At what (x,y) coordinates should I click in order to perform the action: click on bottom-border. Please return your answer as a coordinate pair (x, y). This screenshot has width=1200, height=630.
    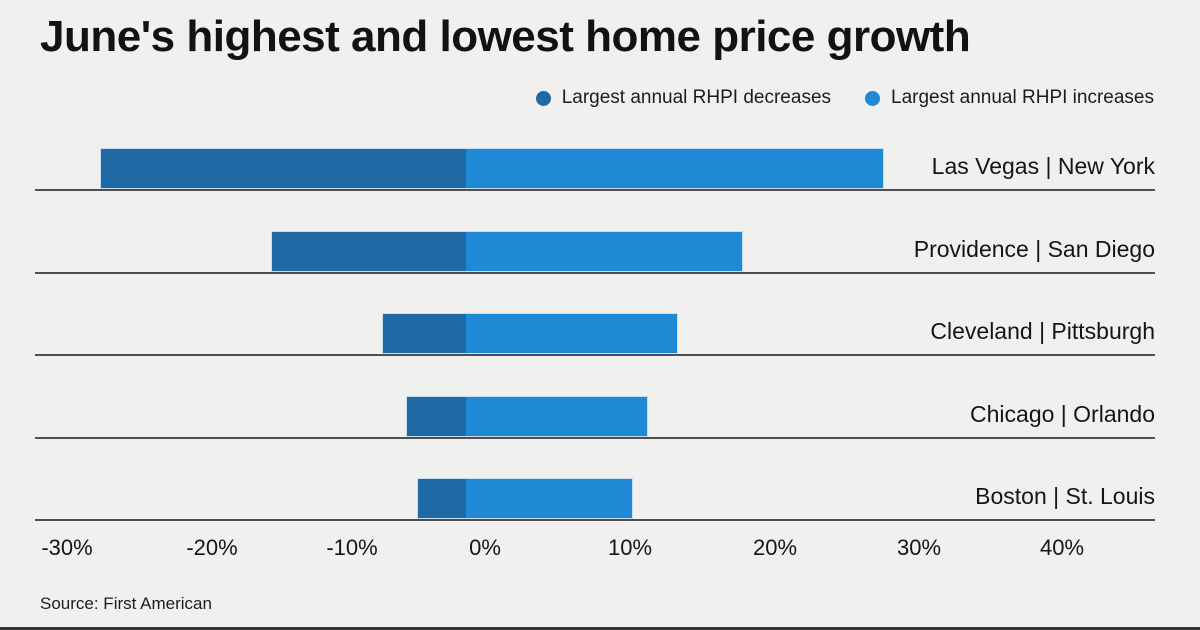
    Looking at the image, I should click on (600, 628).